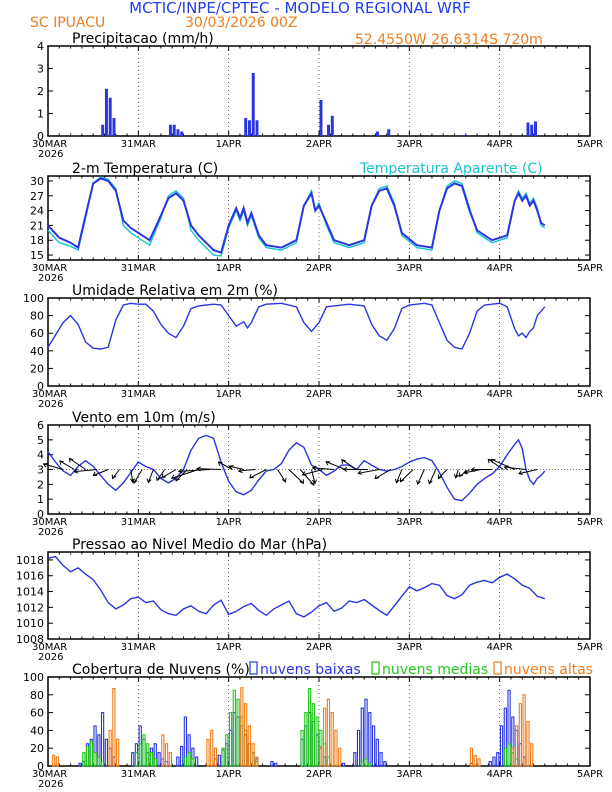 The height and width of the screenshot is (792, 612). What do you see at coordinates (300, 8) in the screenshot?
I see `header-title: MCTIC/INPE/CPTEC - MODELO REGIONAL WRF` at bounding box center [300, 8].